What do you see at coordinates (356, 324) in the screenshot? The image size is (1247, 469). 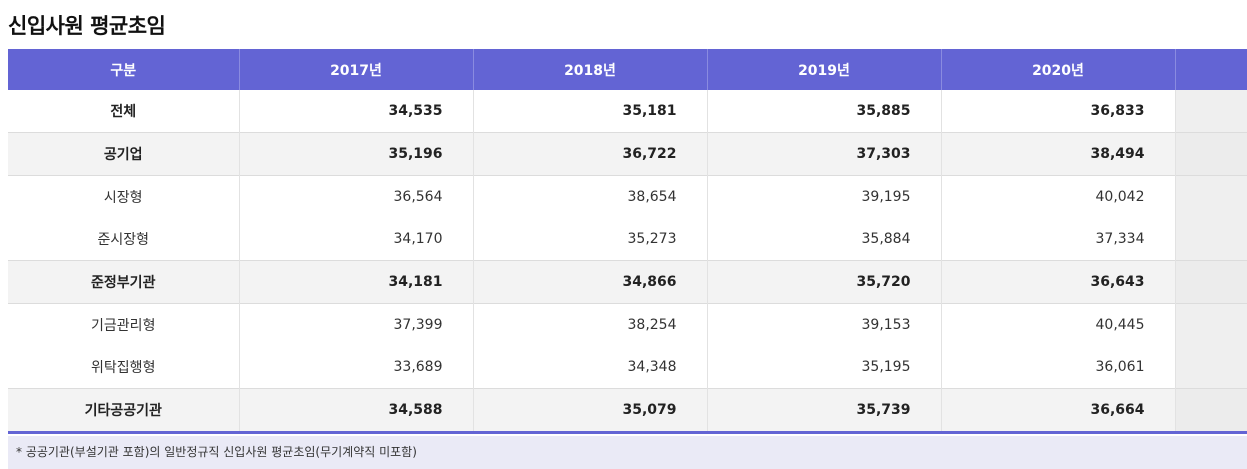 I see `cell-2017: 37,399` at bounding box center [356, 324].